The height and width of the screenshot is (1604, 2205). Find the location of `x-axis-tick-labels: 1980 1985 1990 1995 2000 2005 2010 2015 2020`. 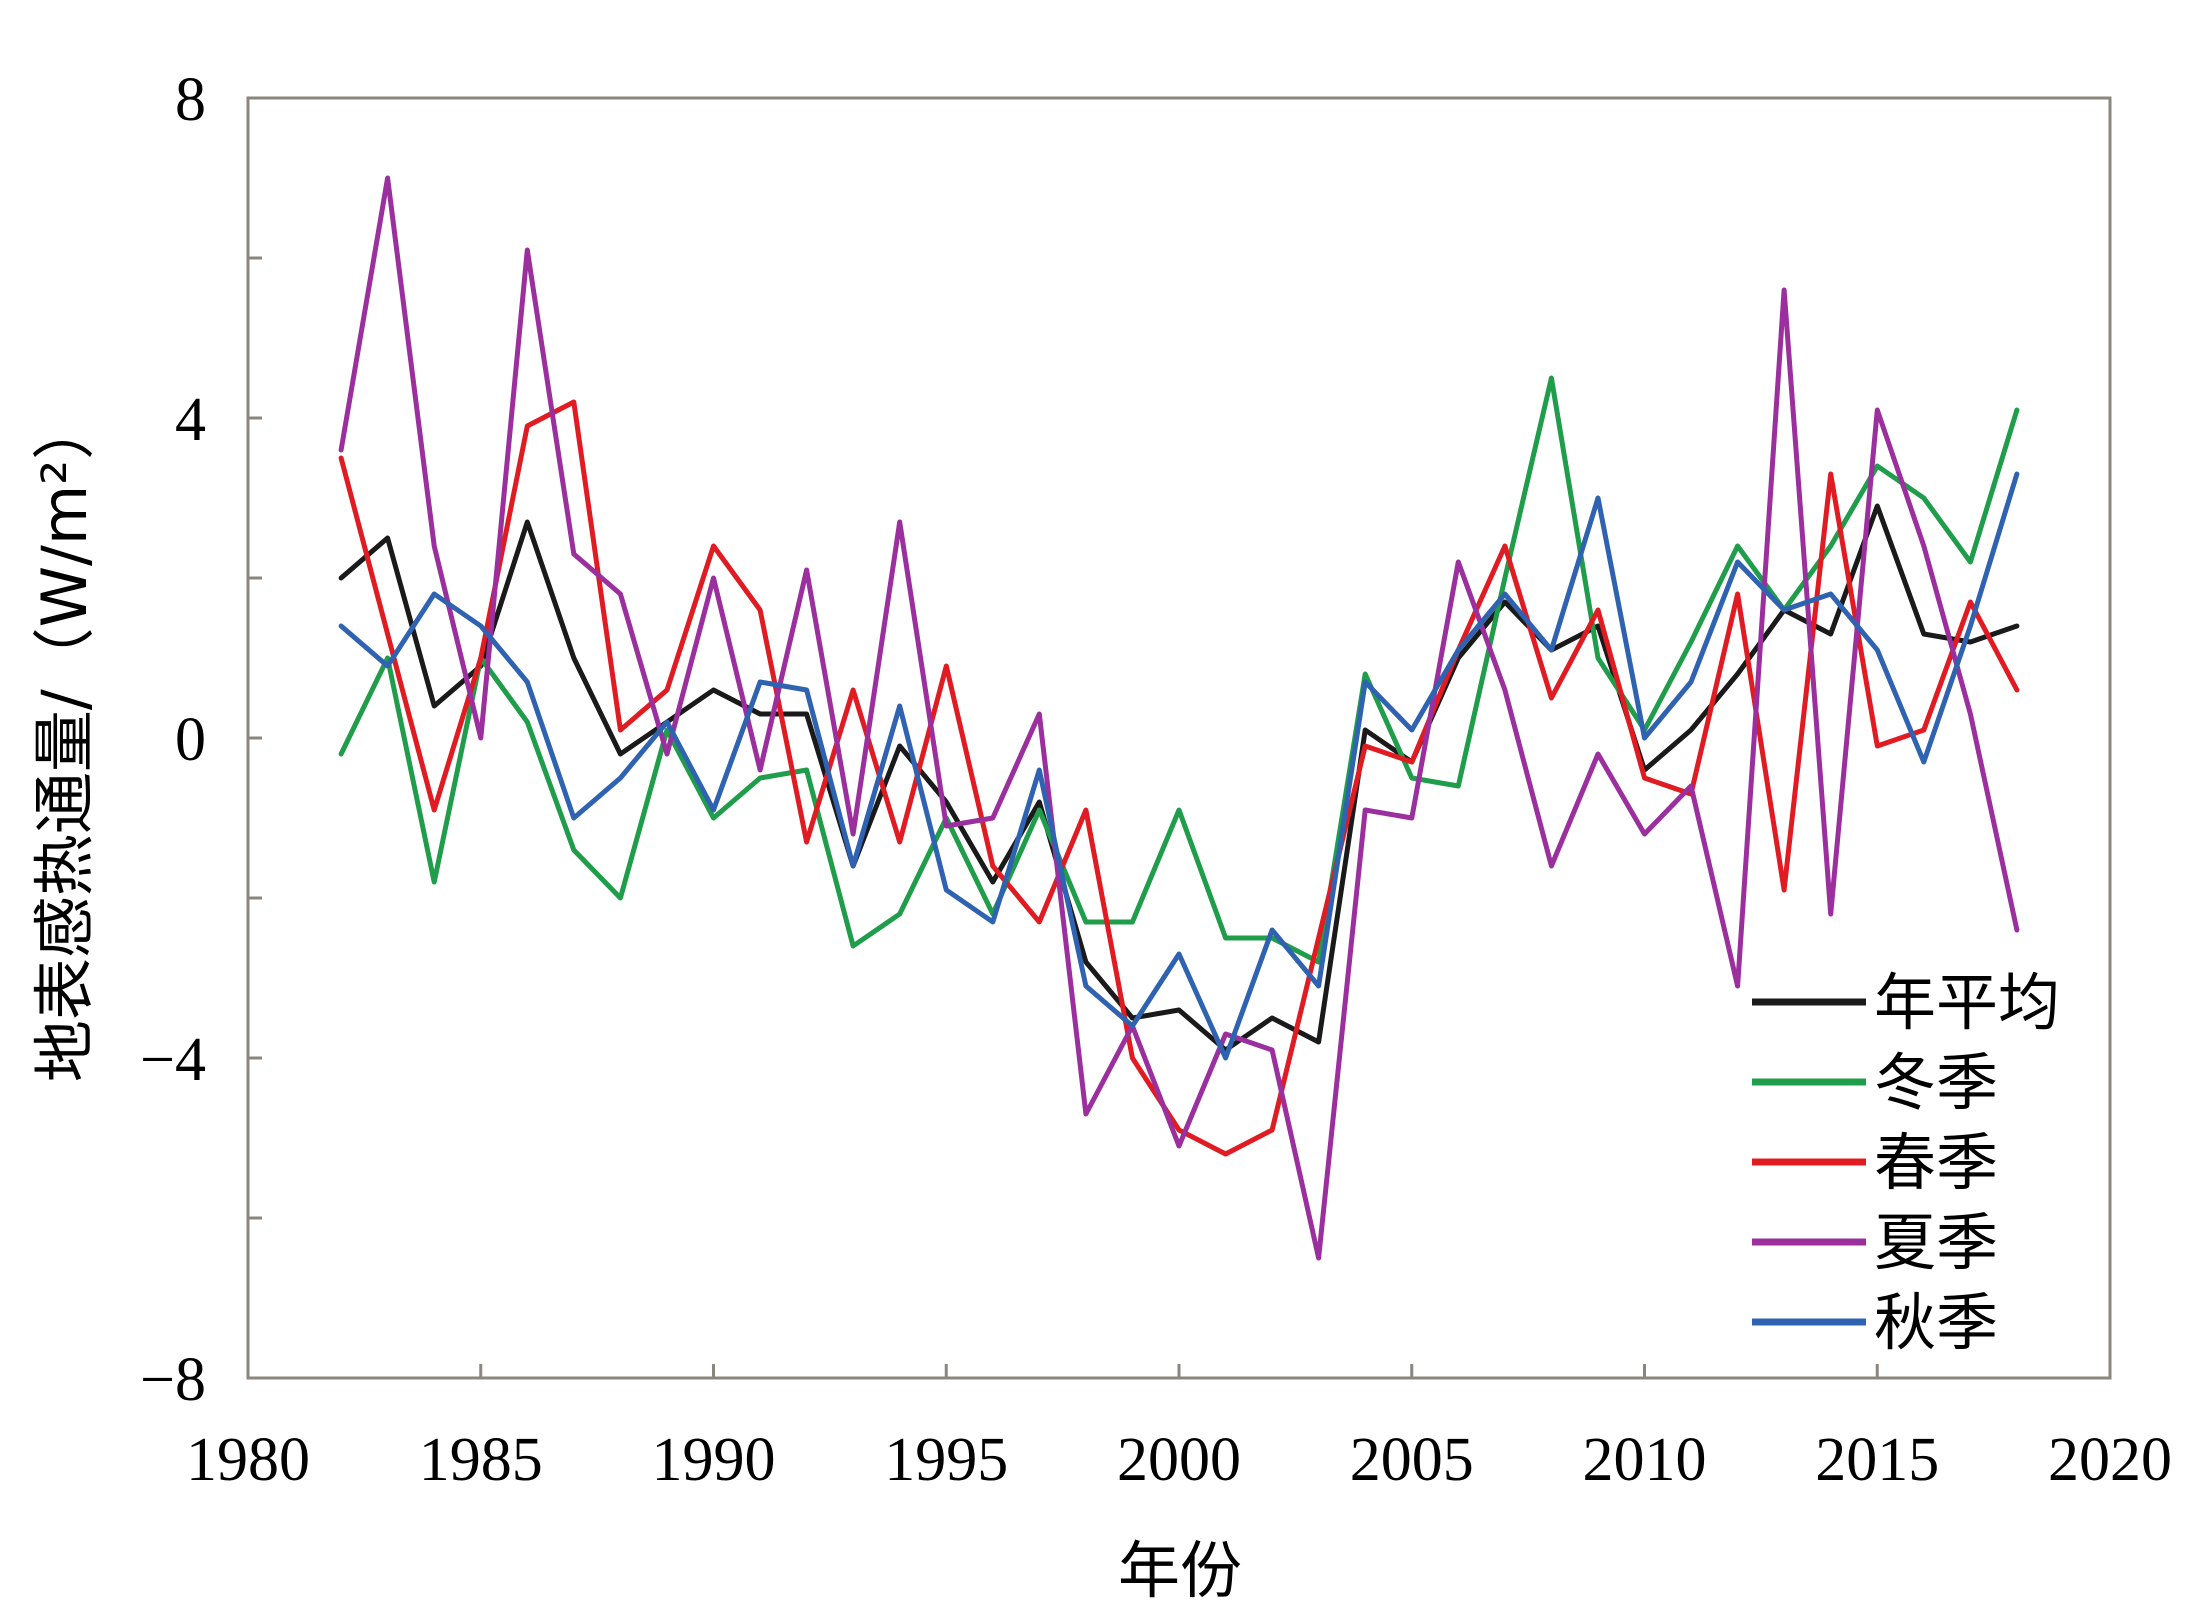

x-axis-tick-labels: 1980 1985 1990 1995 2000 2005 2010 2015 2020 is located at coordinates (1179, 1460).